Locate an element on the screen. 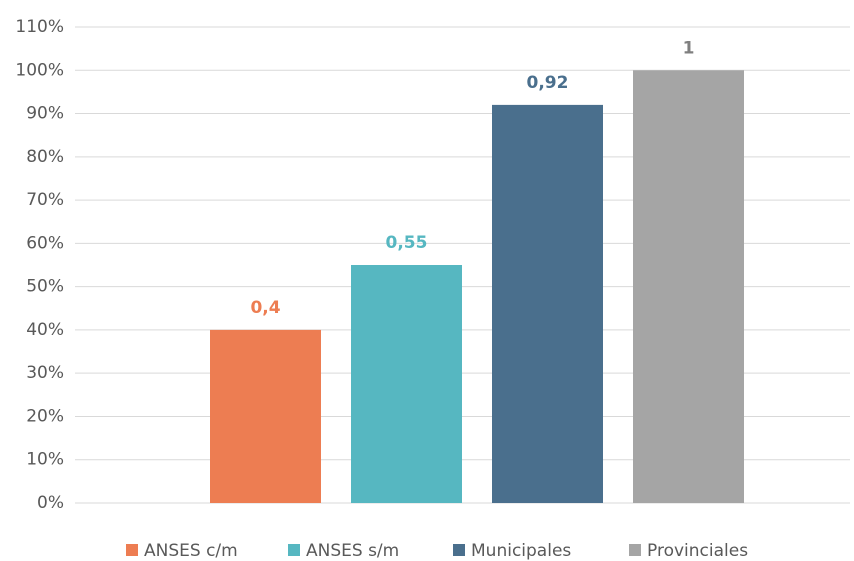 This screenshot has height=561, width=854. value-label: 1 is located at coordinates (689, 48).